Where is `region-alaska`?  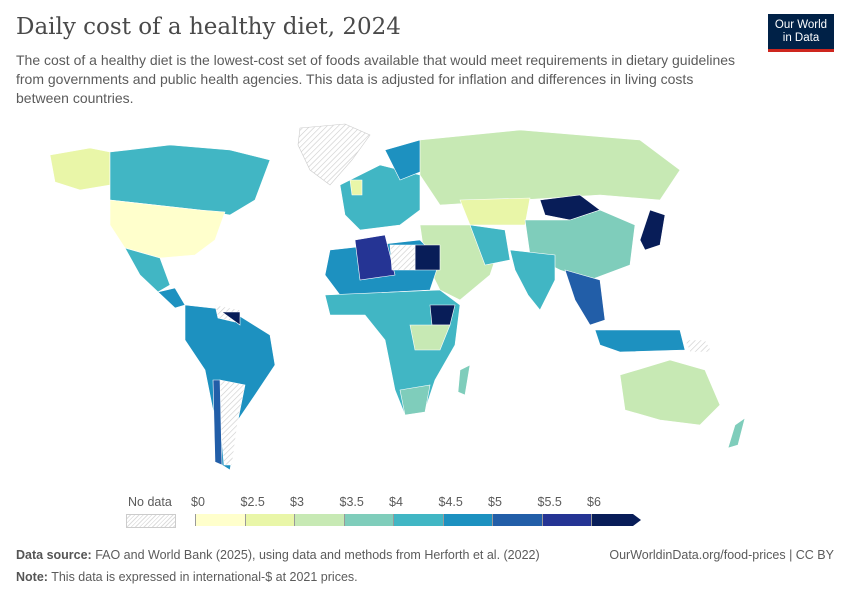
region-alaska is located at coordinates (80, 169).